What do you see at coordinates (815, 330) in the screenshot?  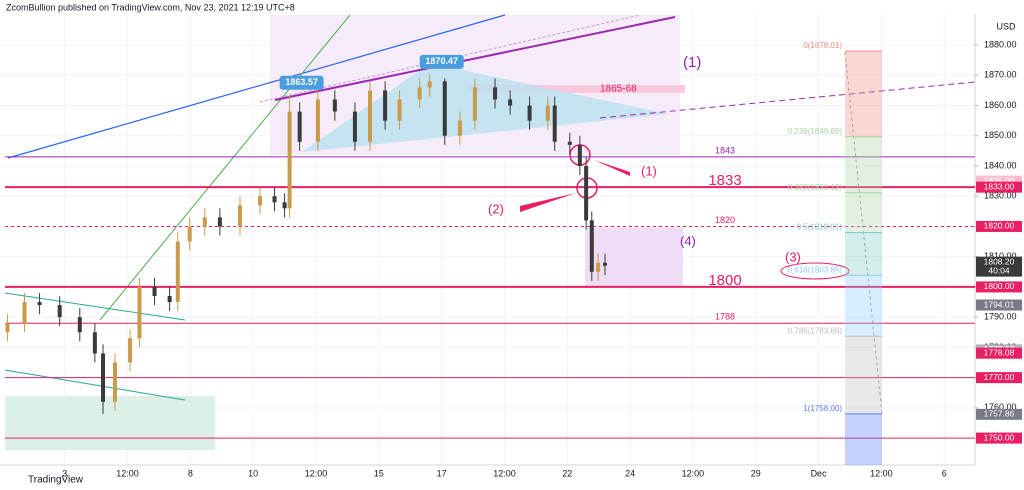 I see `fib-label: 0.786(1783.69)` at bounding box center [815, 330].